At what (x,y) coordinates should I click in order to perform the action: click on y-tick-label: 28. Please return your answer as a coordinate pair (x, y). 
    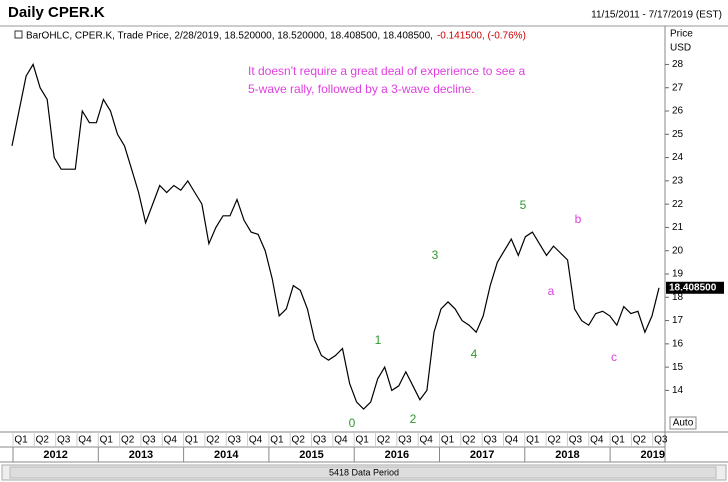
    Looking at the image, I should click on (678, 64).